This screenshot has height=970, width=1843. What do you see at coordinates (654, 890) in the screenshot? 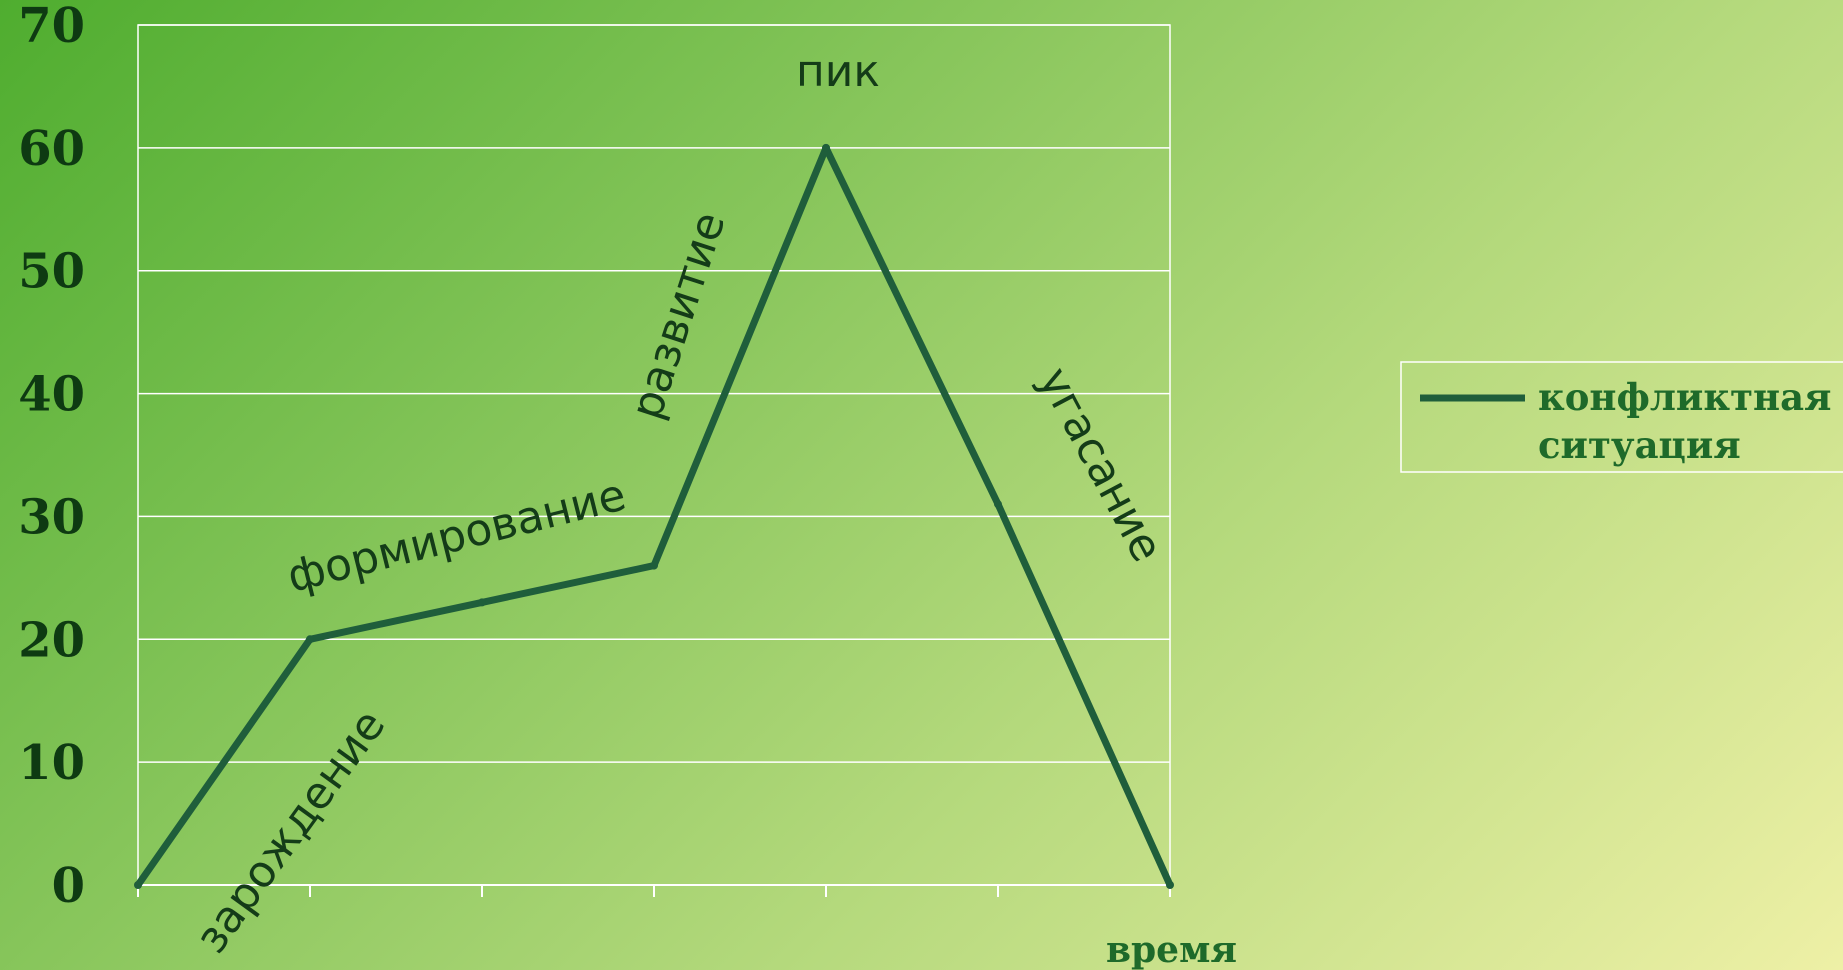
I see `x-axis-ticks` at bounding box center [654, 890].